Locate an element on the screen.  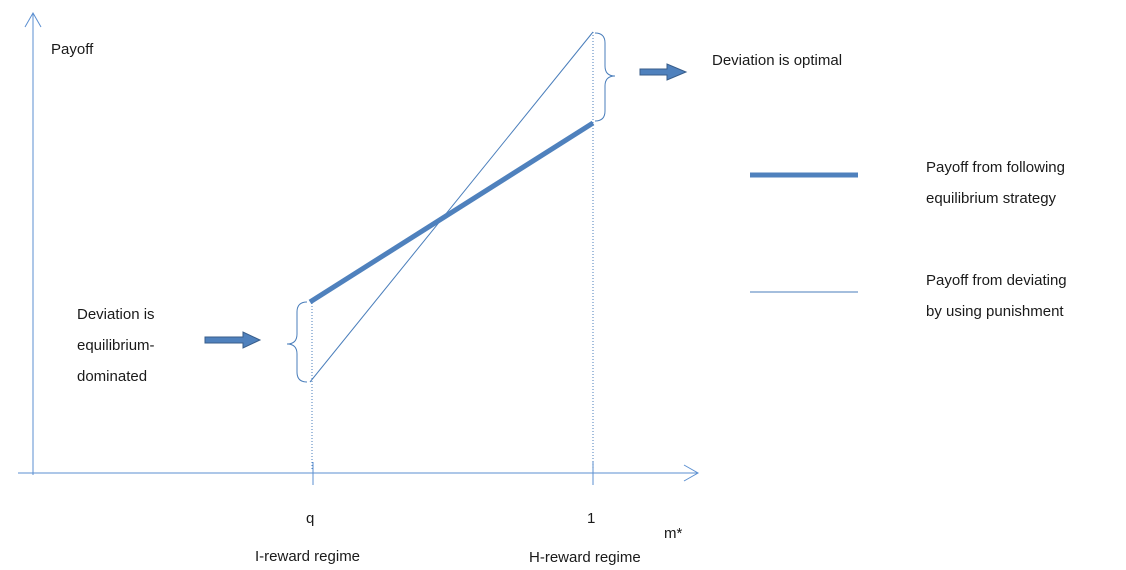
x-axis-label: m* is located at coordinates (673, 533).